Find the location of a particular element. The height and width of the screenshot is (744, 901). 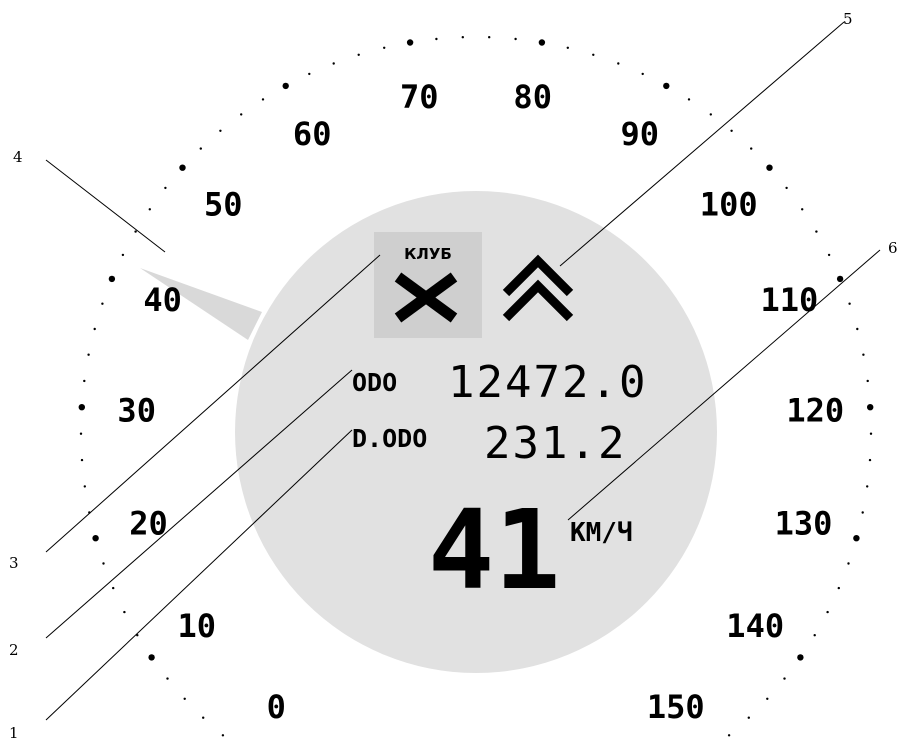

speed-unit: КМ/Ч is located at coordinates (601, 533).